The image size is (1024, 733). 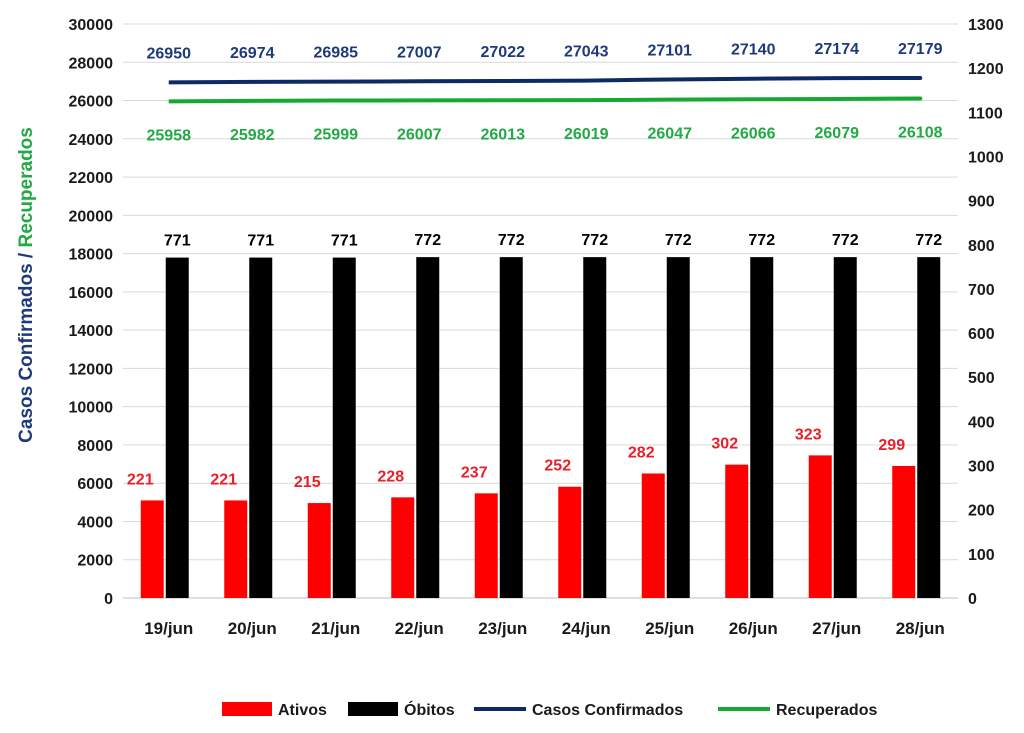 What do you see at coordinates (545, 89) in the screenshot?
I see `line-marks` at bounding box center [545, 89].